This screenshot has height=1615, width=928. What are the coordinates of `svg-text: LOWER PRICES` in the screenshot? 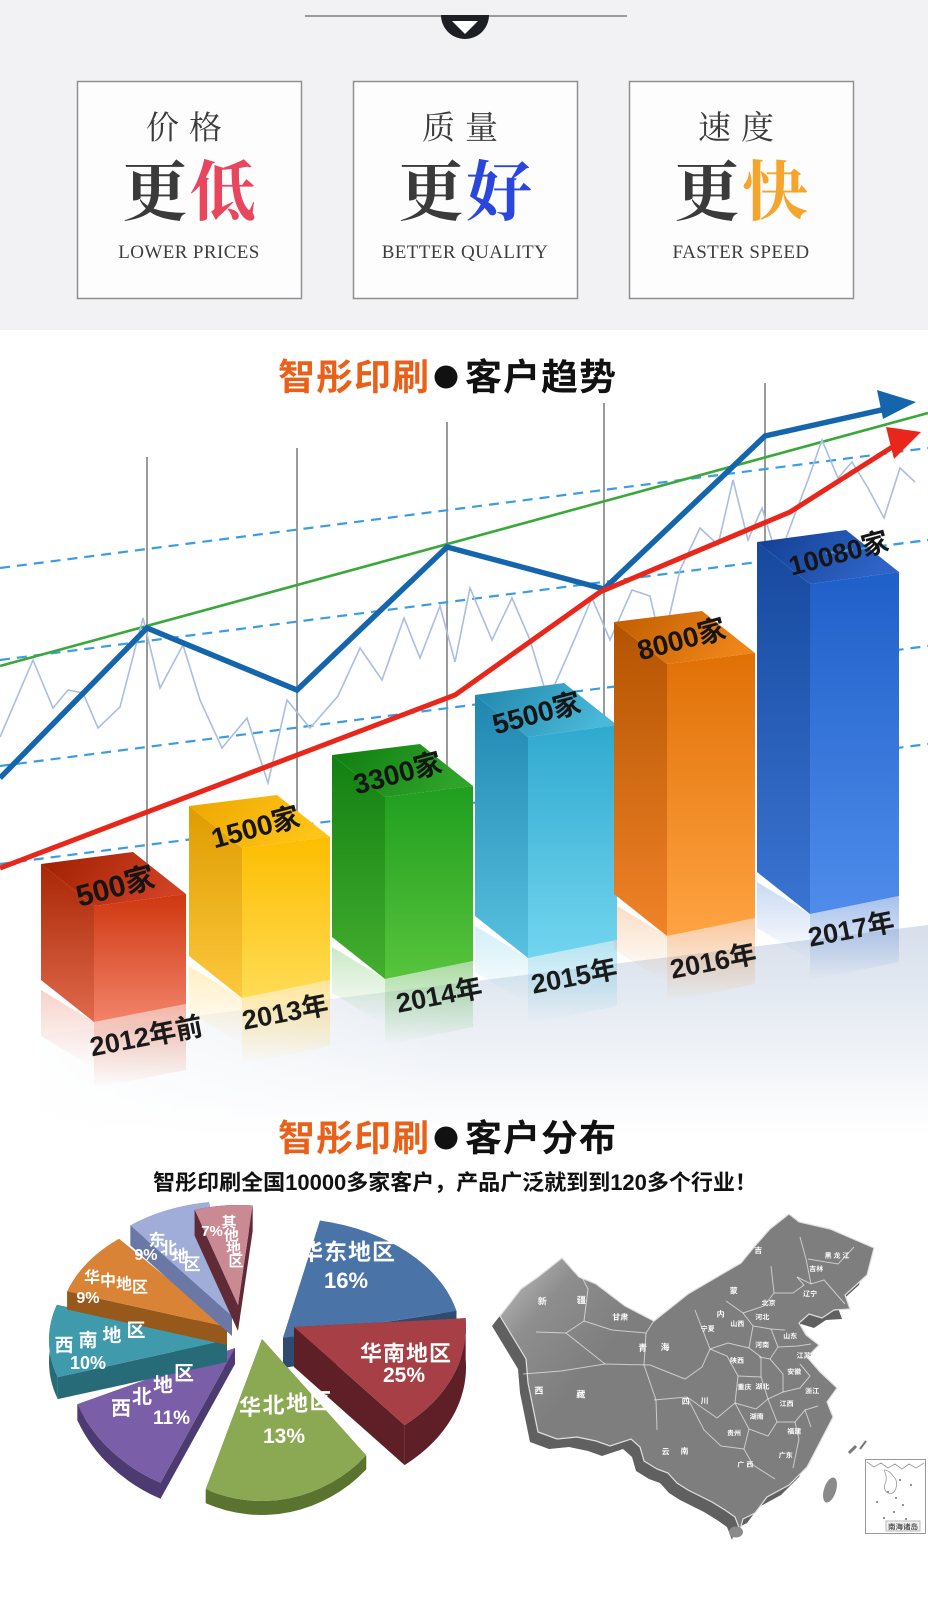 It's located at (189, 252).